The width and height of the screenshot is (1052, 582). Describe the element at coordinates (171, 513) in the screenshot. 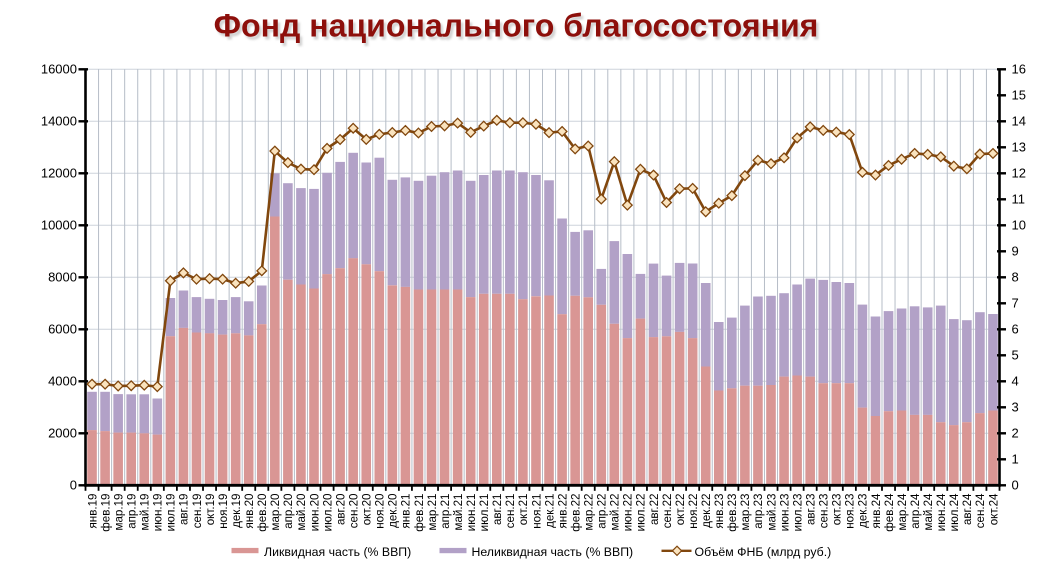

I see `svg-text: июл.19` at that location.